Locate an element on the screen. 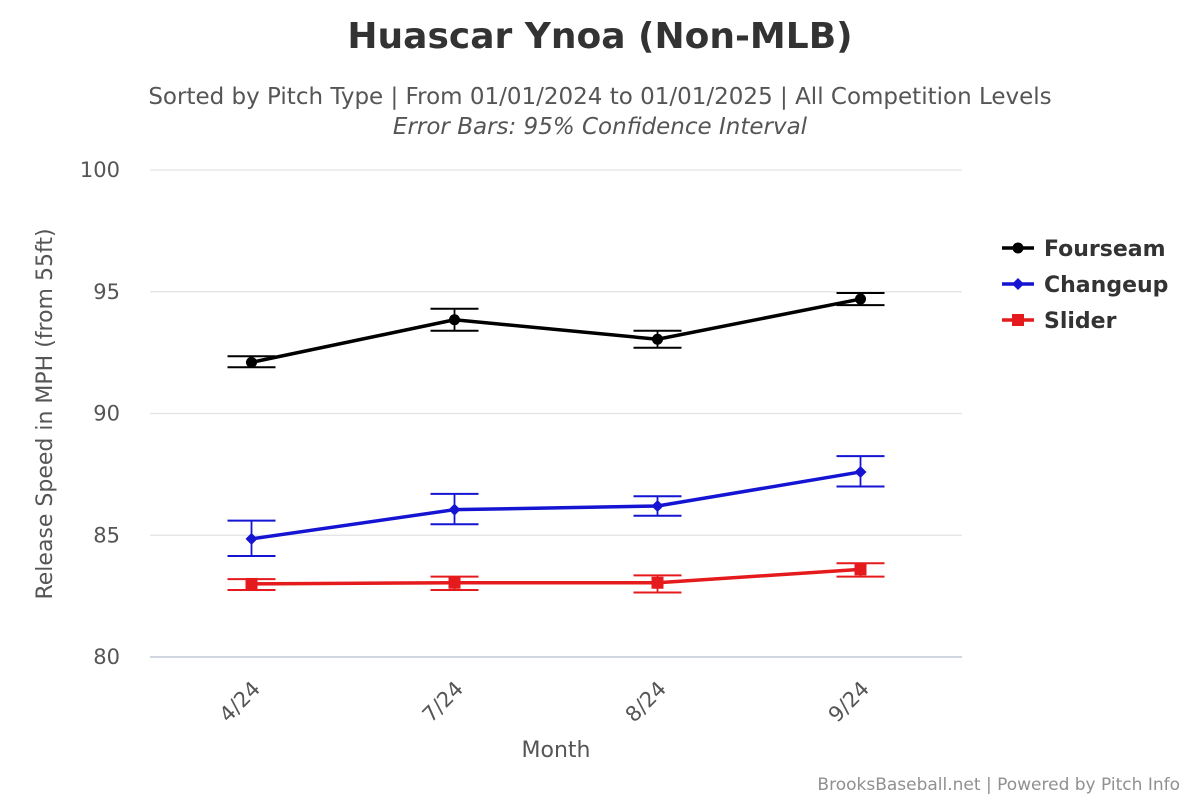 The height and width of the screenshot is (800, 1200). legend-item-changeup: Changeup is located at coordinates (1085, 285).